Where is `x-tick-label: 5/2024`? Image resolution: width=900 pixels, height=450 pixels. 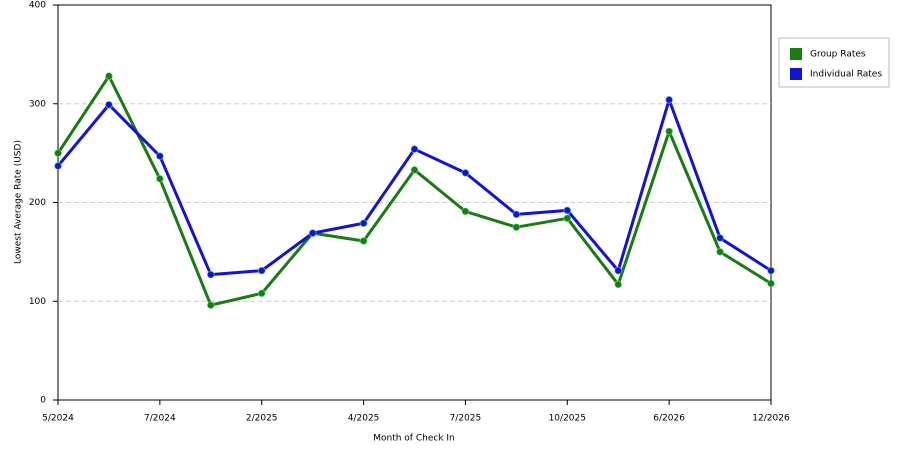
x-tick-label: 5/2024 is located at coordinates (58, 419).